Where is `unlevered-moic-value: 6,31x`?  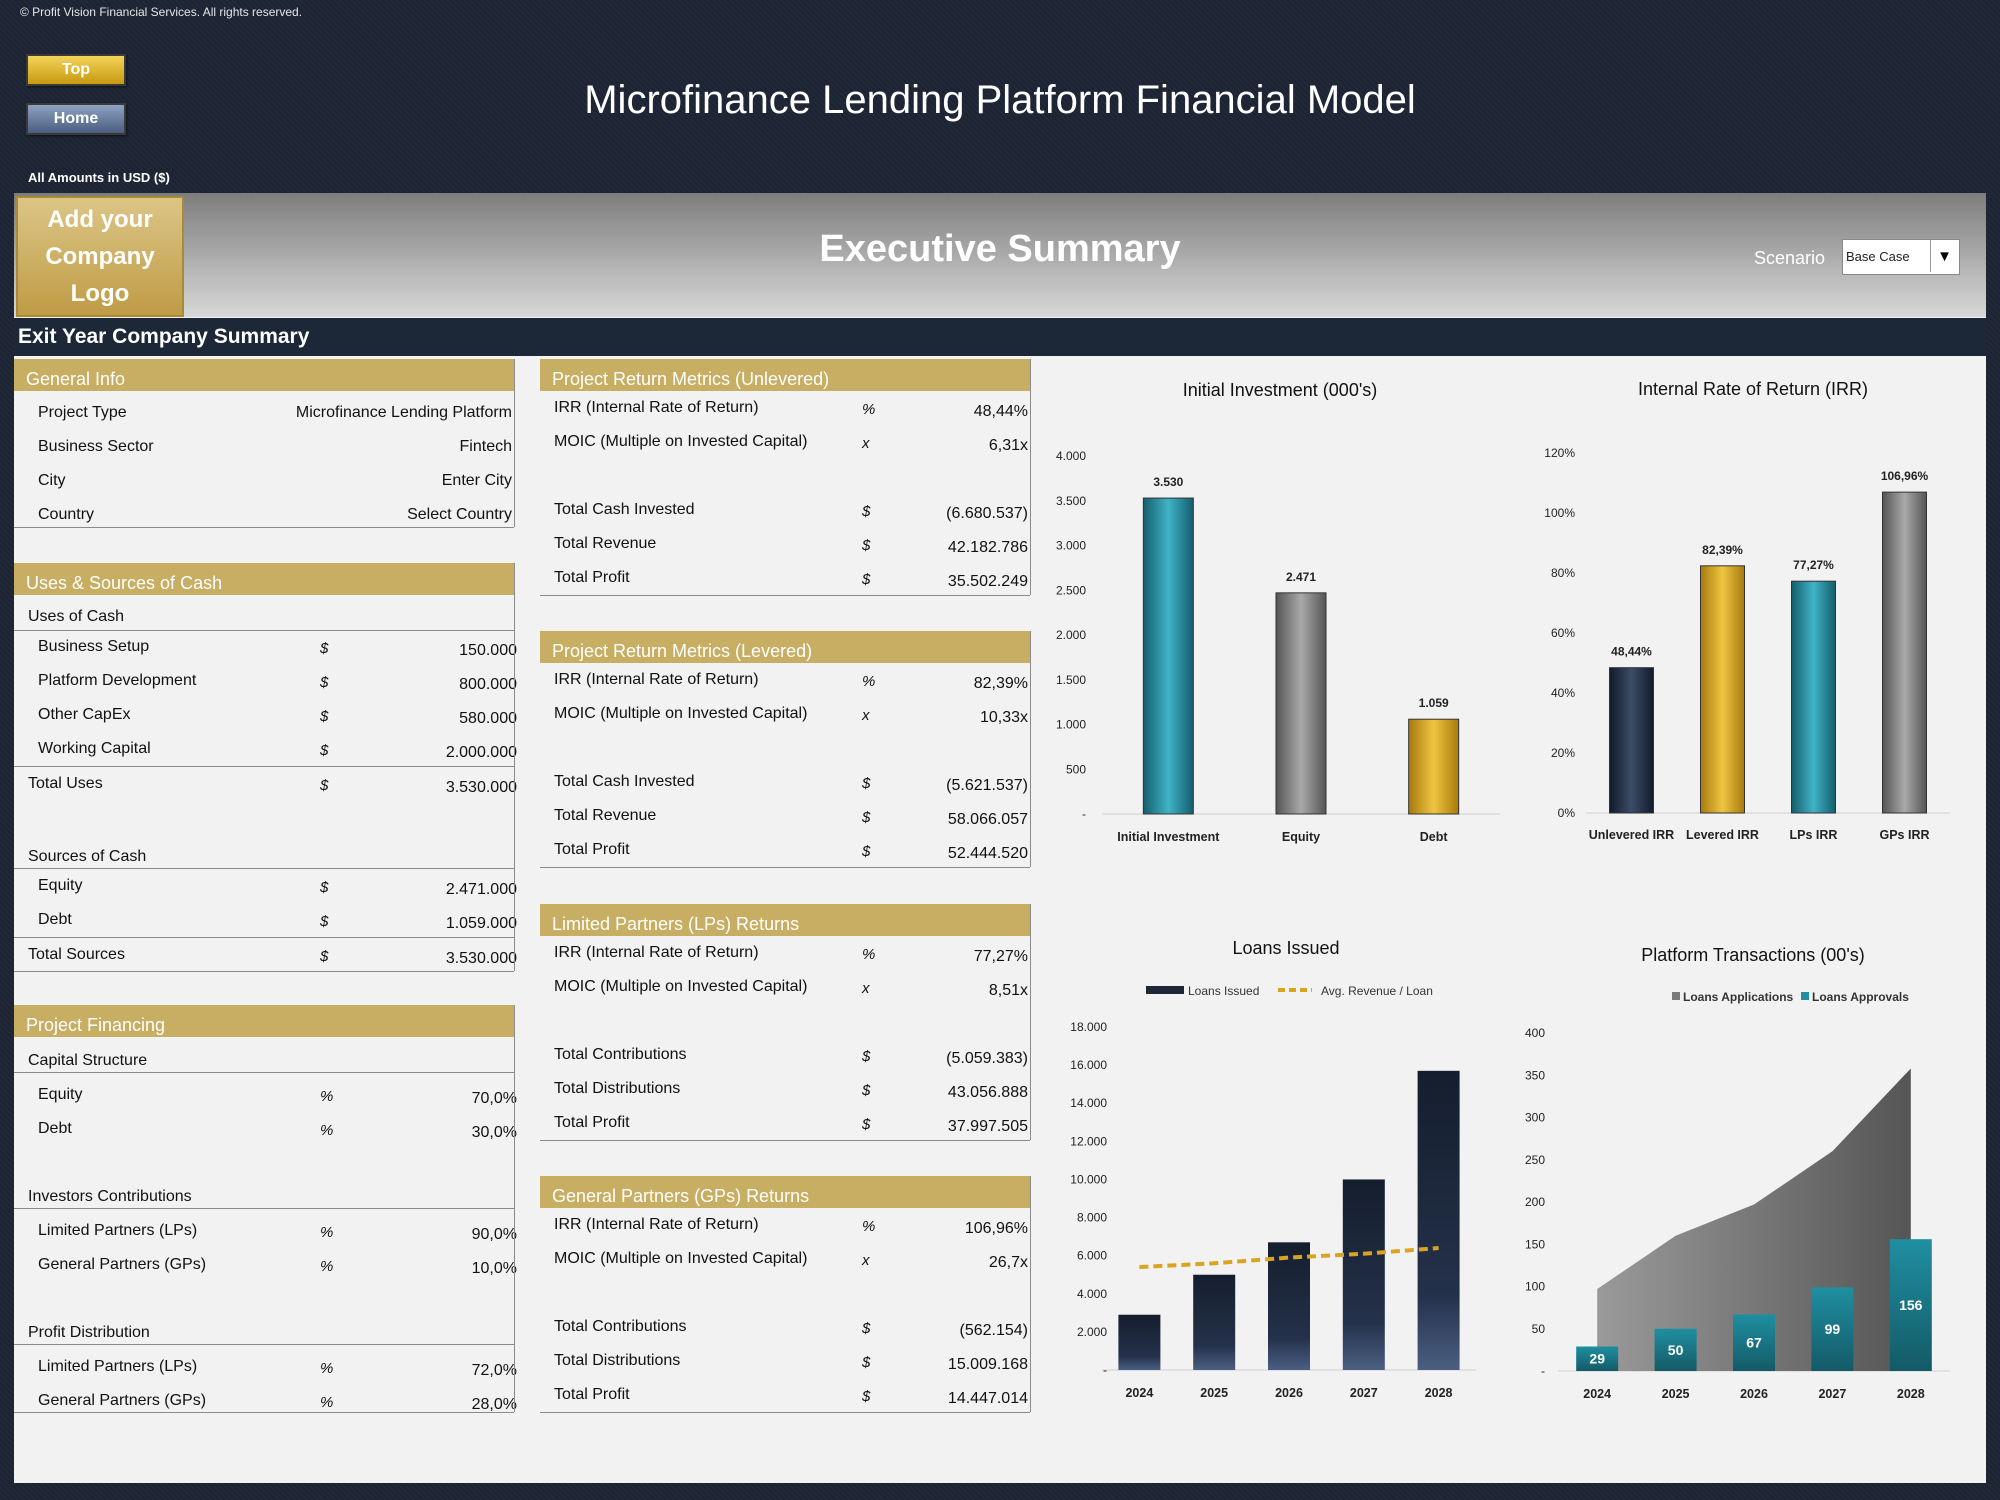
unlevered-moic-value: 6,31x is located at coordinates (1008, 445).